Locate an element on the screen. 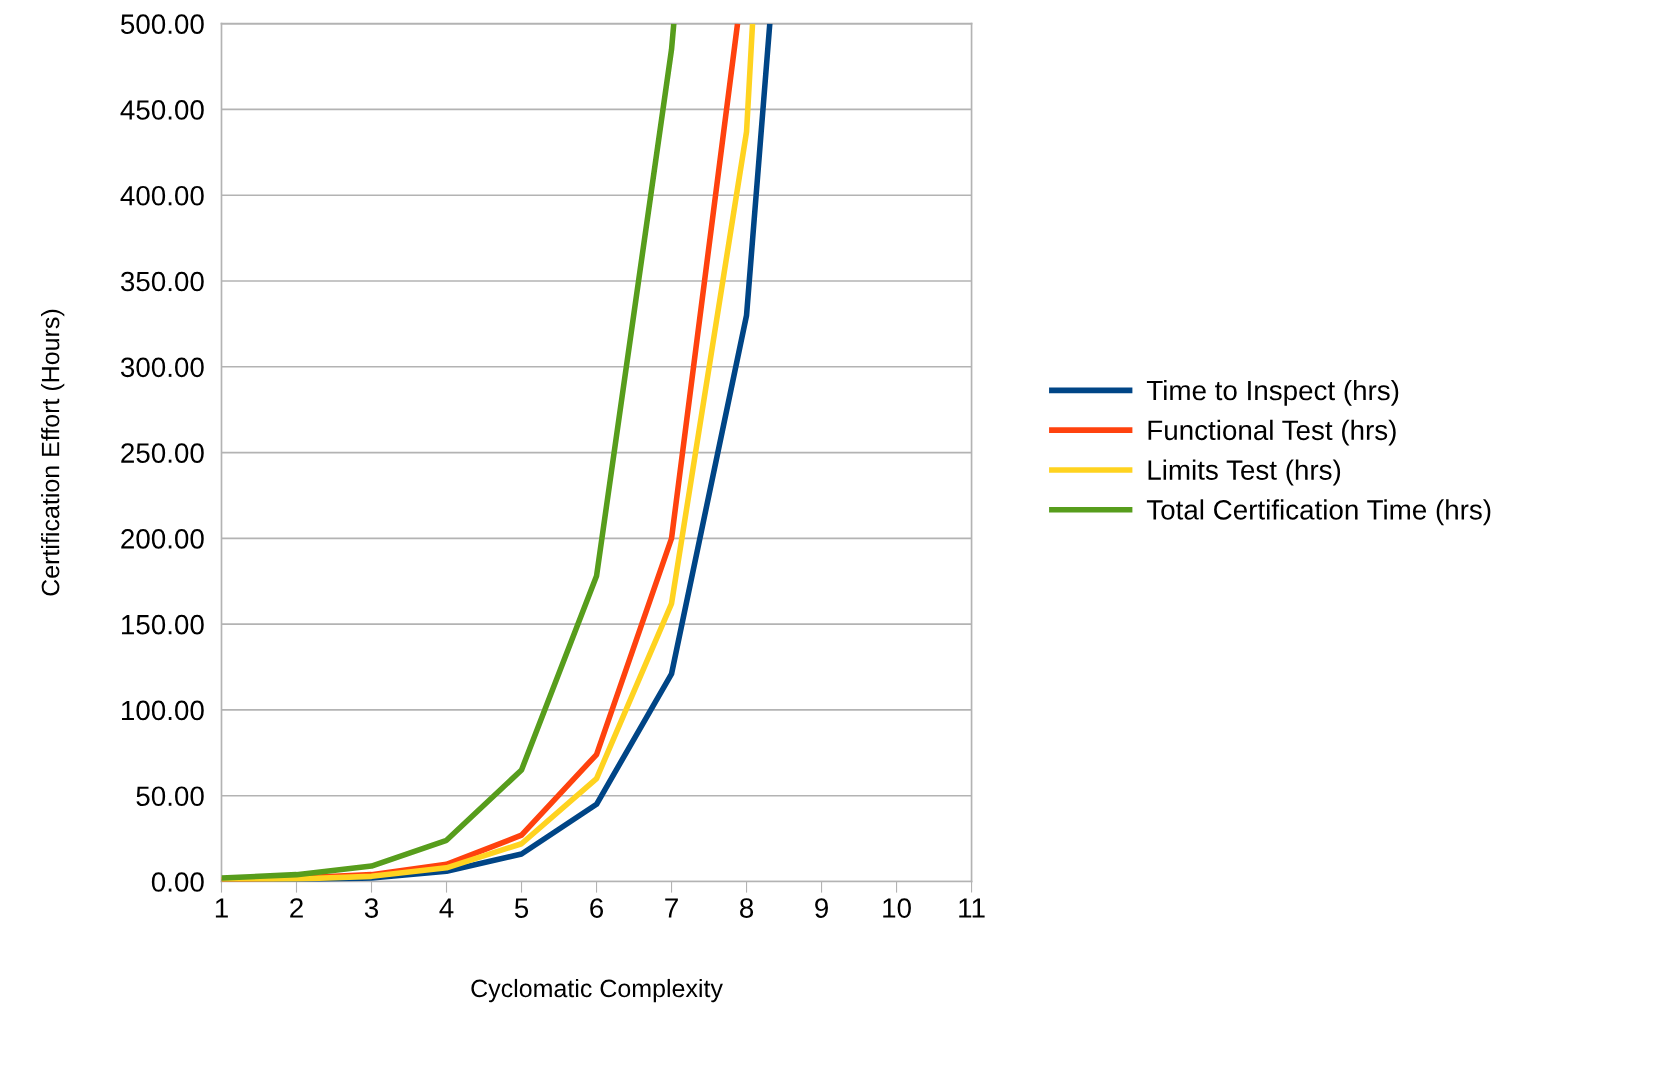 The image size is (1678, 1075). y-tick-label: 50.00 is located at coordinates (170, 796).